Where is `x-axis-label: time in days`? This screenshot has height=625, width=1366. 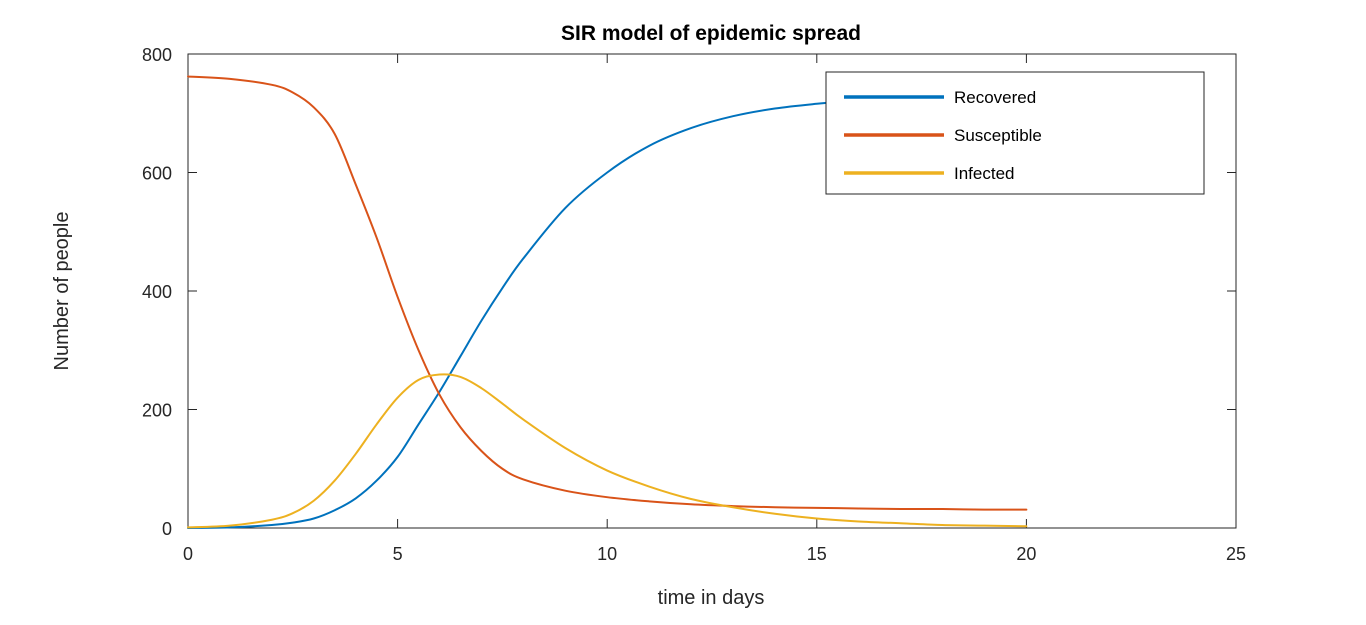 x-axis-label: time in days is located at coordinates (711, 598).